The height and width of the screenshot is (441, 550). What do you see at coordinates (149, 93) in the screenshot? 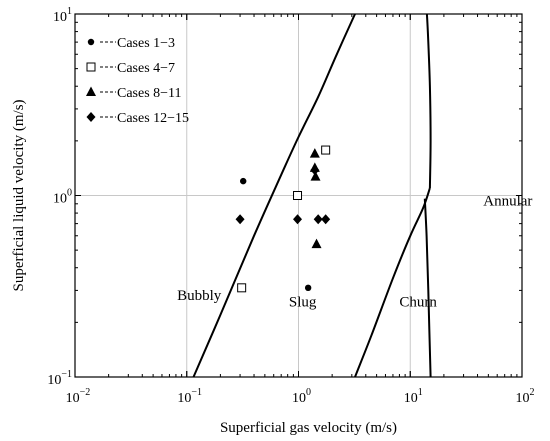
I see `legend-label-3: Cases 8−11` at bounding box center [149, 93].